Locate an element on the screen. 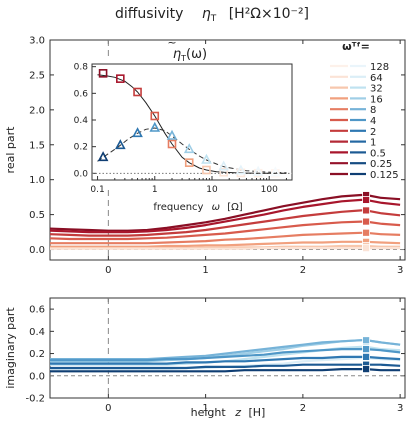 The height and width of the screenshot is (421, 415). imag-xlabel: height z [H] is located at coordinates (228, 412).